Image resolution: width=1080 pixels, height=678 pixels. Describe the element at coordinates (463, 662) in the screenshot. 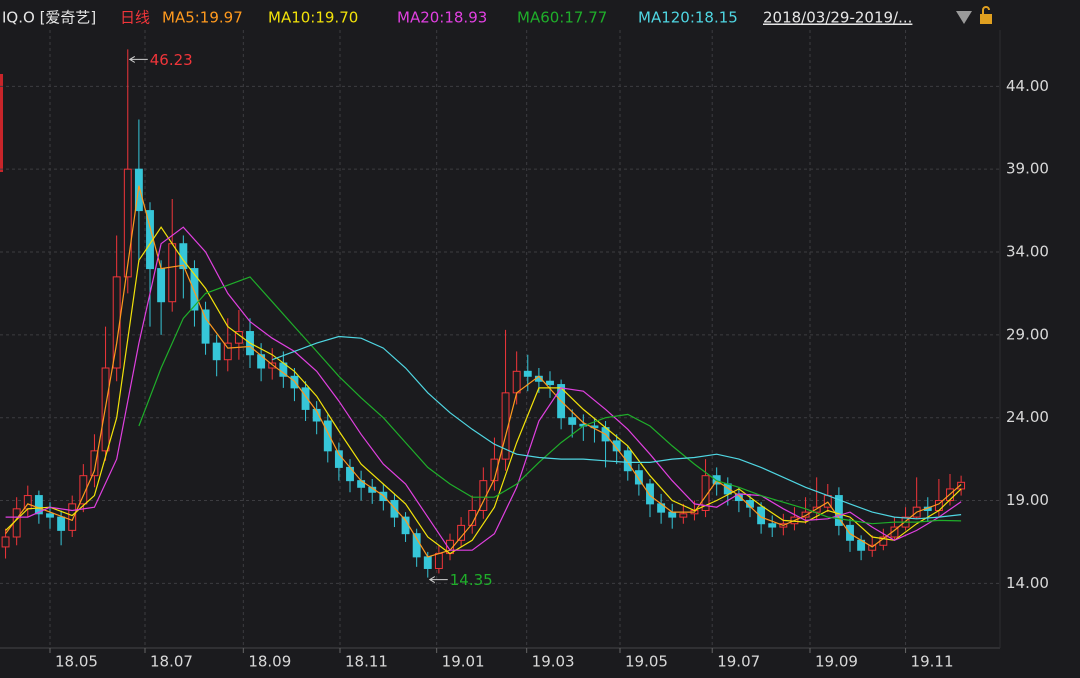

I see `x-tick-label: 19.01` at that location.